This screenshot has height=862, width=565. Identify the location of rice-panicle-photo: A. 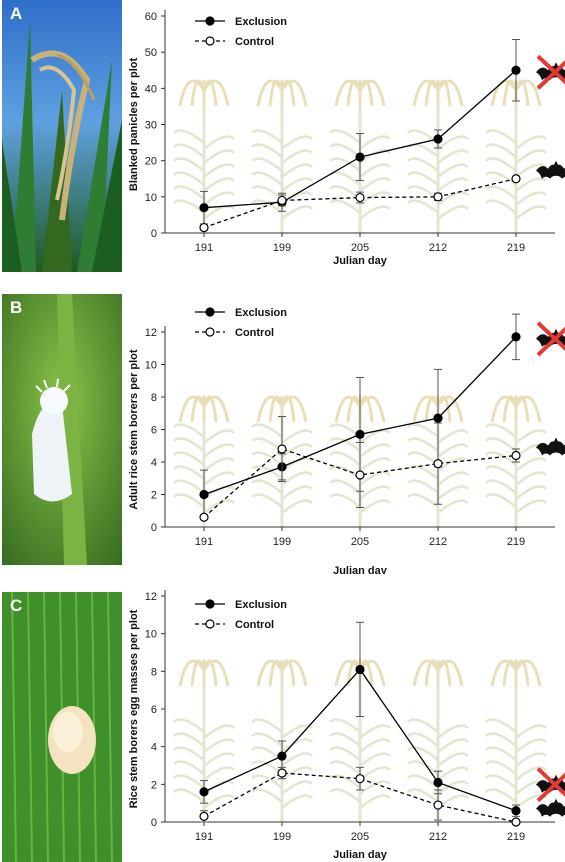
(62, 136).